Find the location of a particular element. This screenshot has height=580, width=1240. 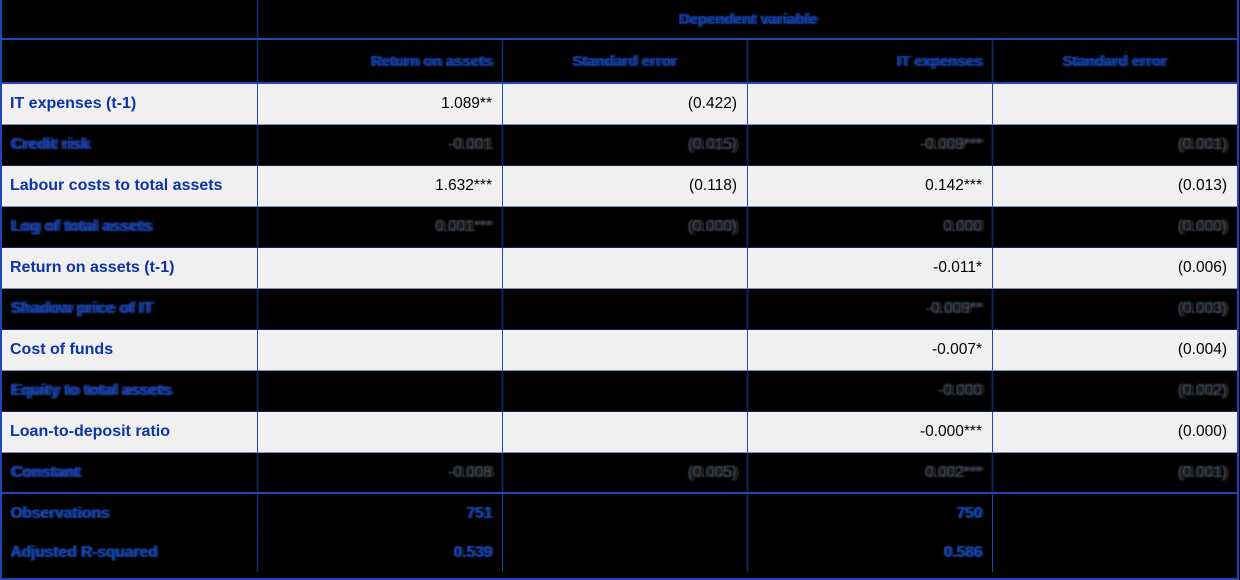

adj-r2-roa: 0.539 is located at coordinates (379, 552).